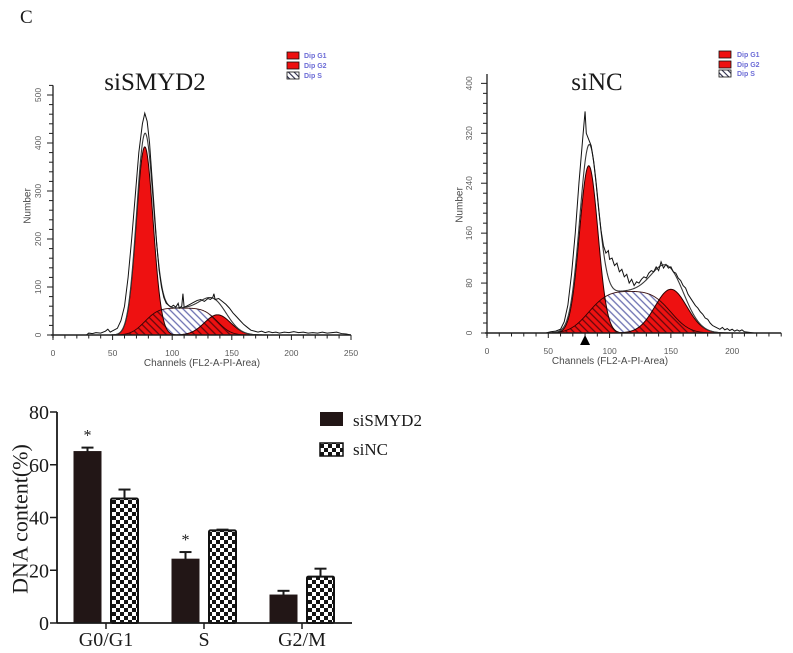 Image resolution: width=793 pixels, height=653 pixels. Describe the element at coordinates (20, 519) in the screenshot. I see `y-axis-label: DNA content(%)` at that location.